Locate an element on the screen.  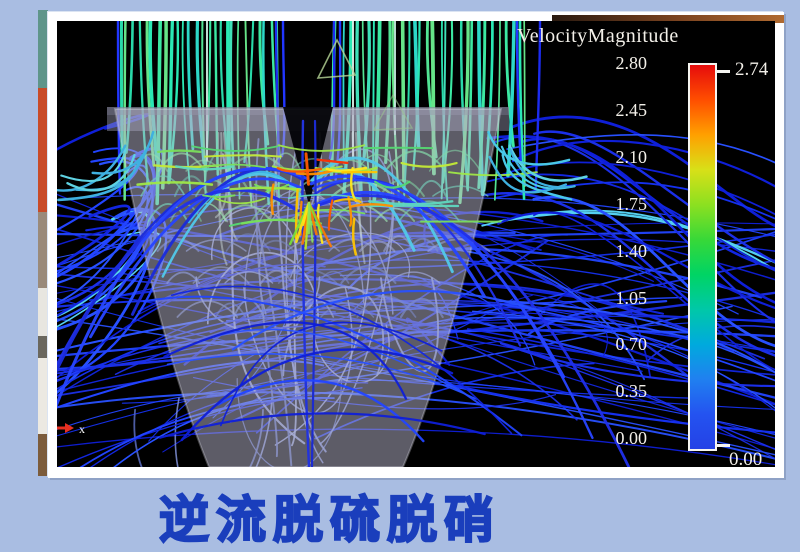
colorbar-min-value: 0.00 is located at coordinates (746, 458).